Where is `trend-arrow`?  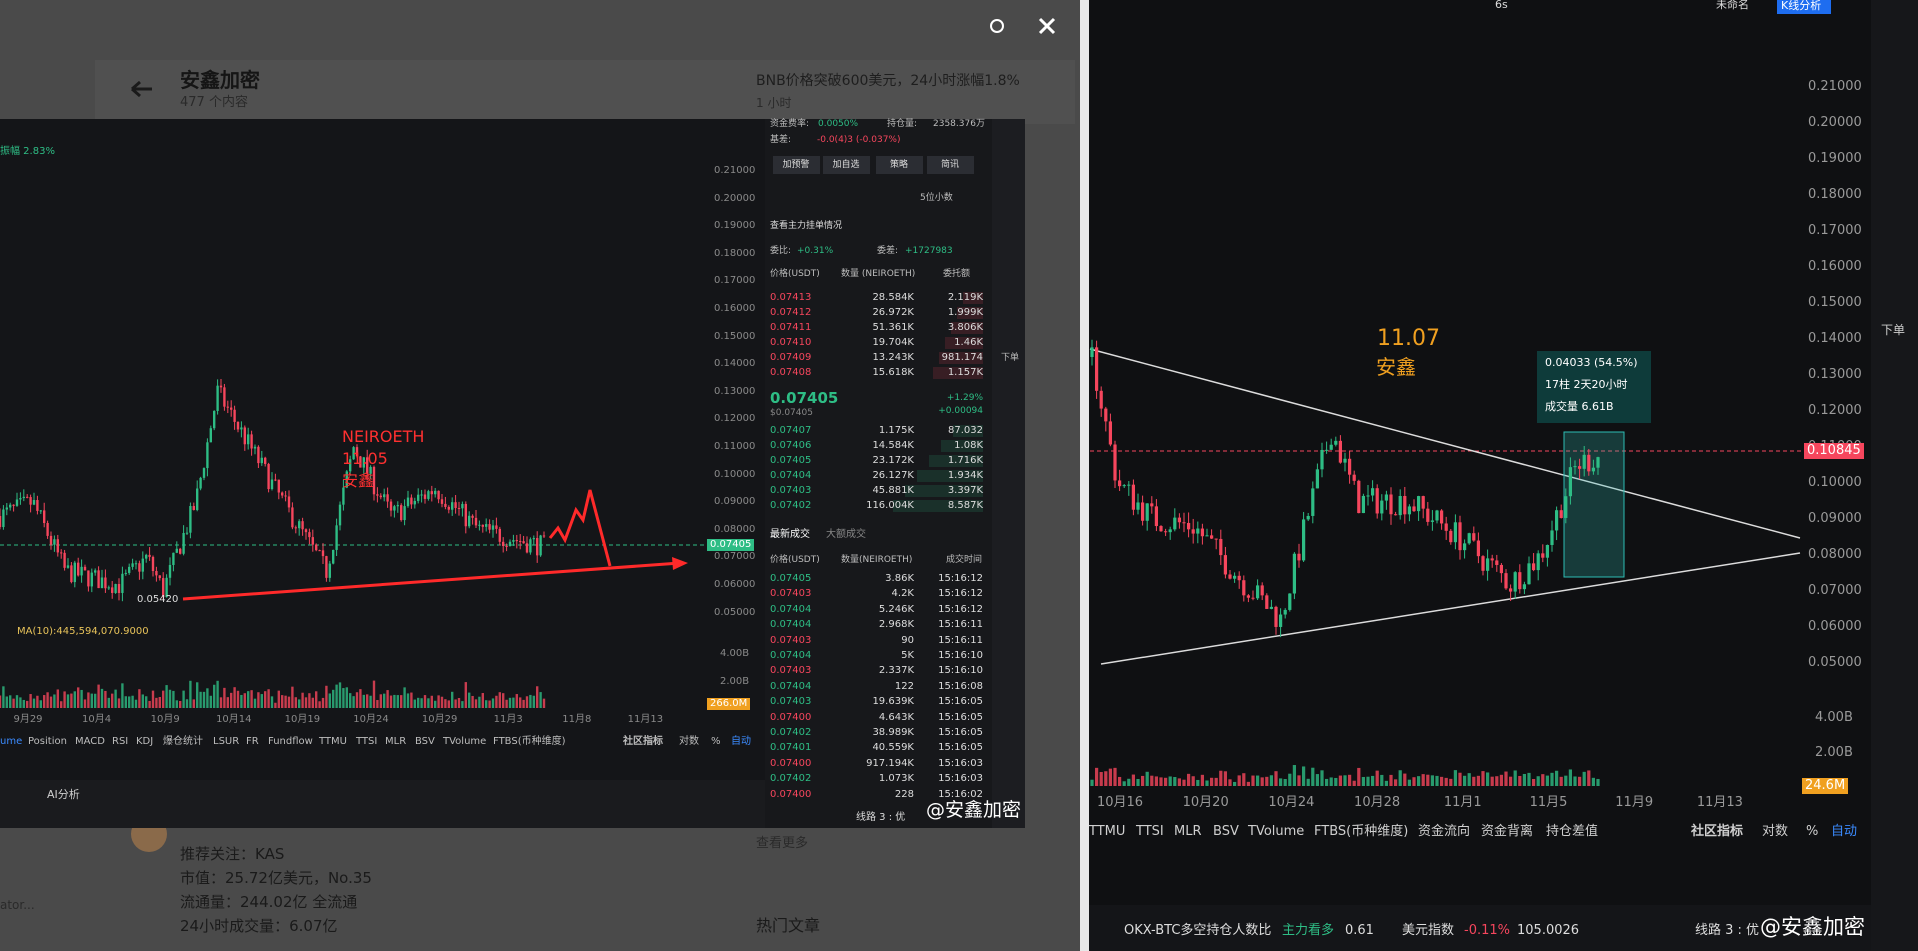
trend-arrow is located at coordinates (431, 581).